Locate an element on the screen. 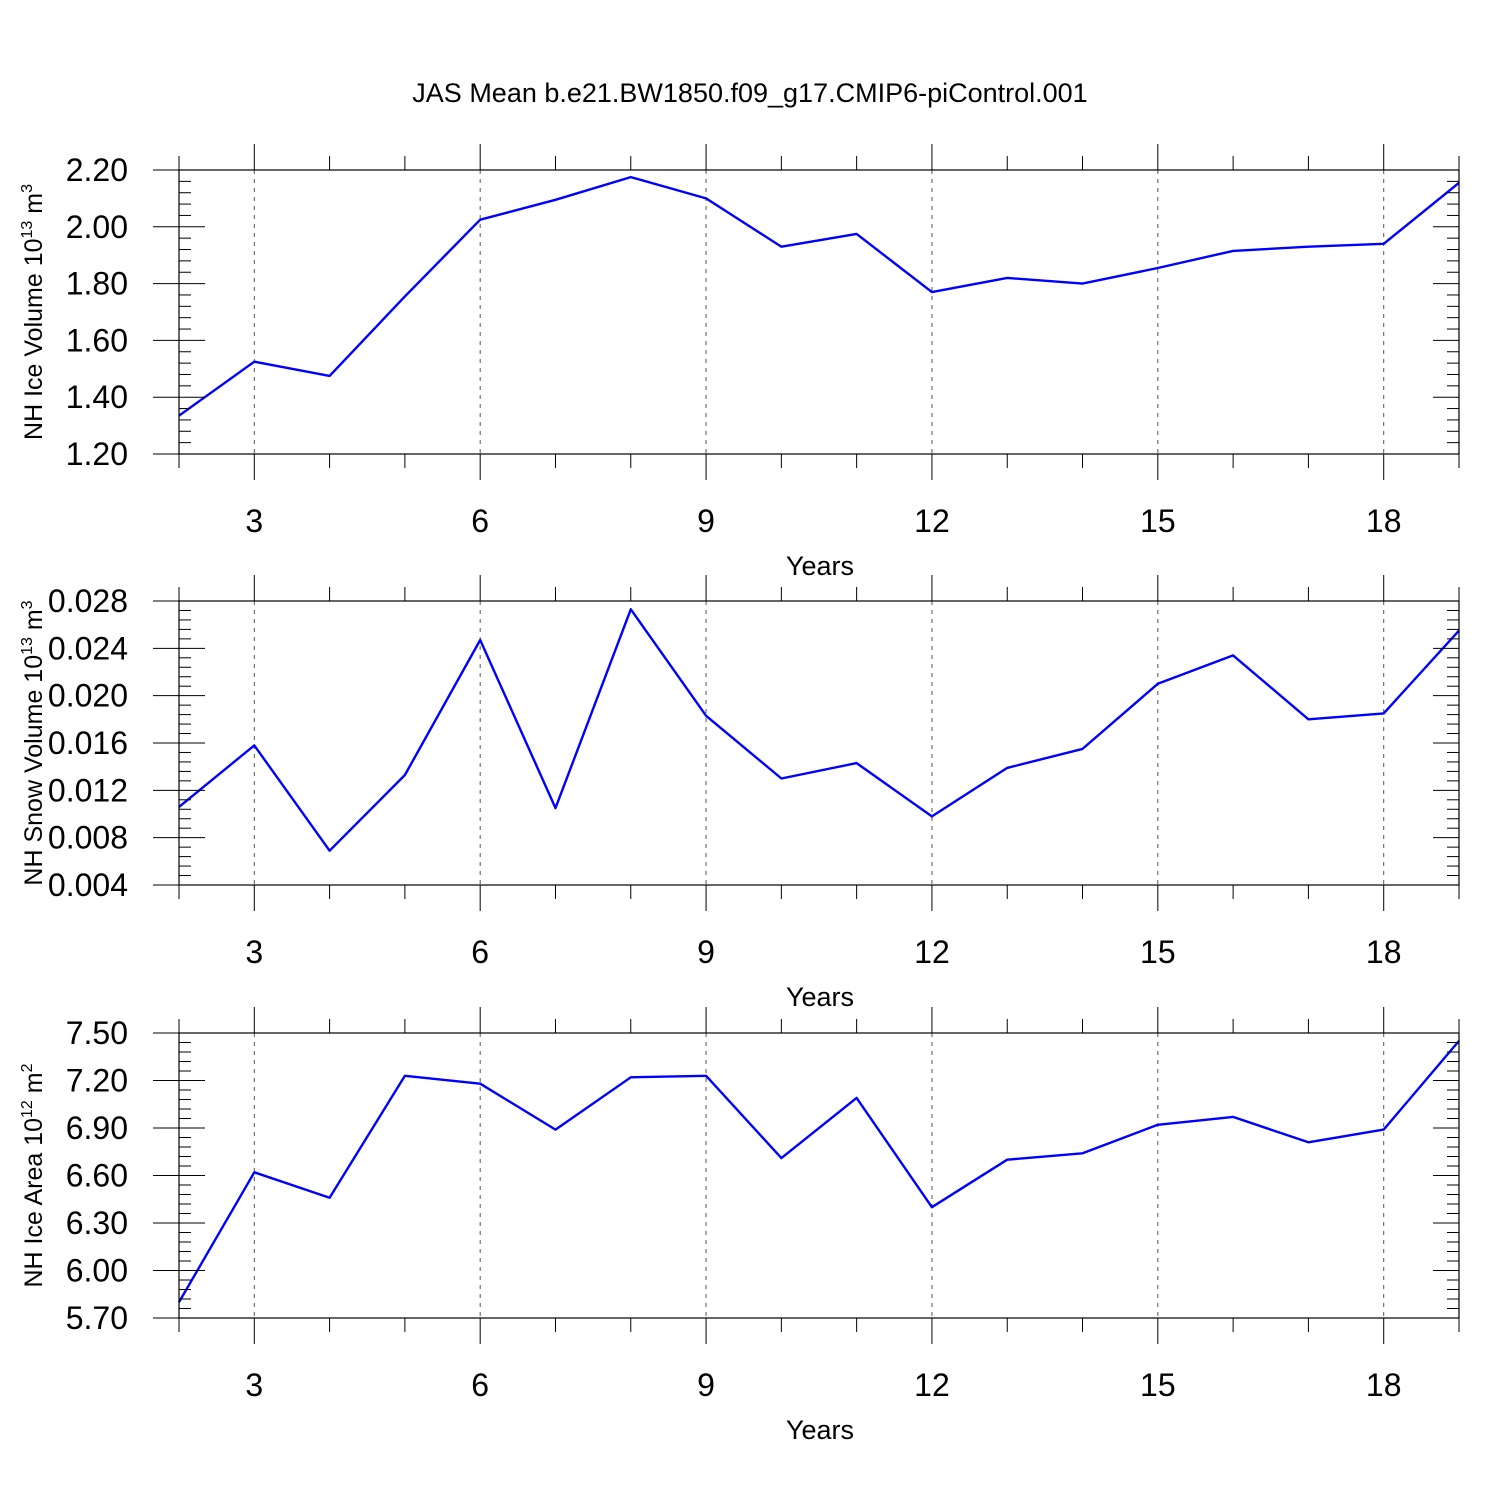  y-tick-label: 0.012 is located at coordinates (88, 790).